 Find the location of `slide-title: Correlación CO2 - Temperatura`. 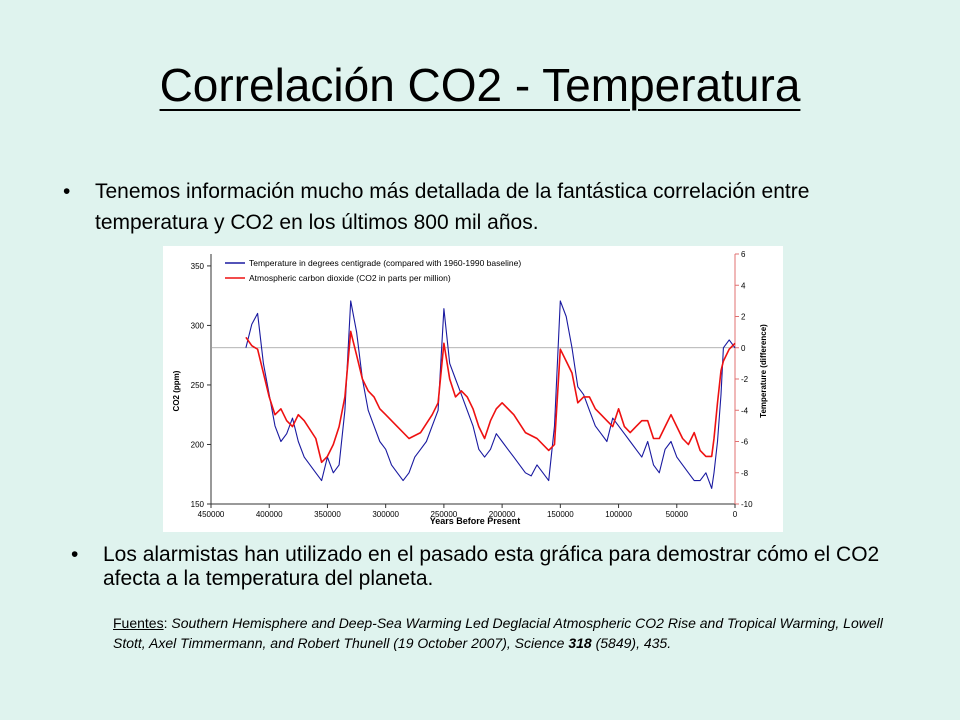

slide-title: Correlación CO2 - Temperatura is located at coordinates (480, 85).